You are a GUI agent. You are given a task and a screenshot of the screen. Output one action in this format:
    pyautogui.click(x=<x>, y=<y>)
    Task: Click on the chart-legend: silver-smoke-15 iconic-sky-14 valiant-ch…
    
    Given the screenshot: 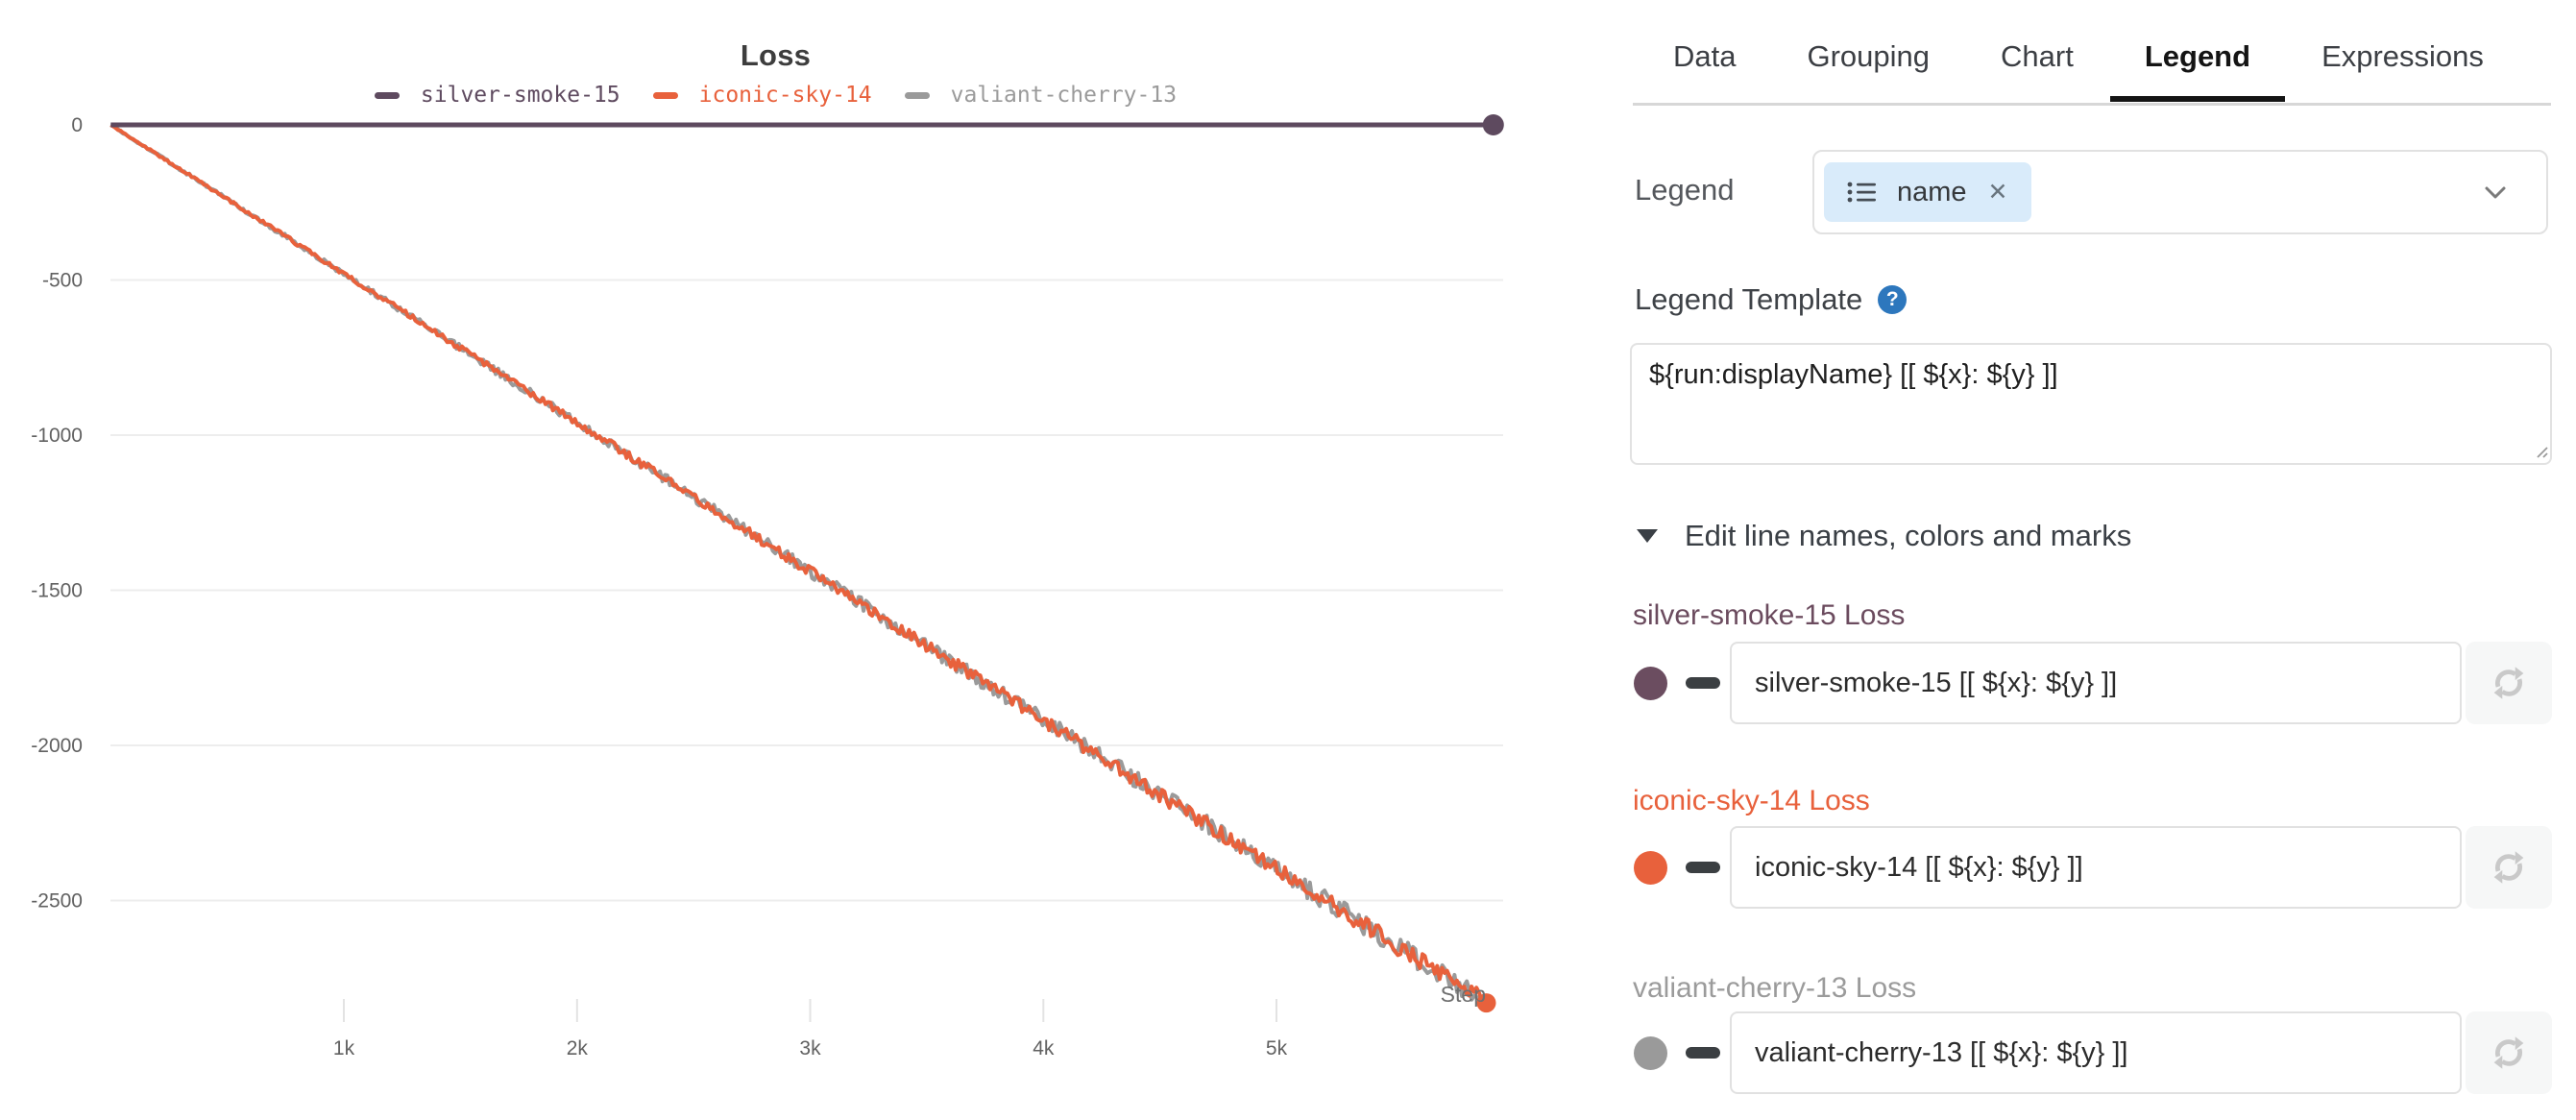 What is the action you would take?
    pyautogui.click(x=775, y=95)
    